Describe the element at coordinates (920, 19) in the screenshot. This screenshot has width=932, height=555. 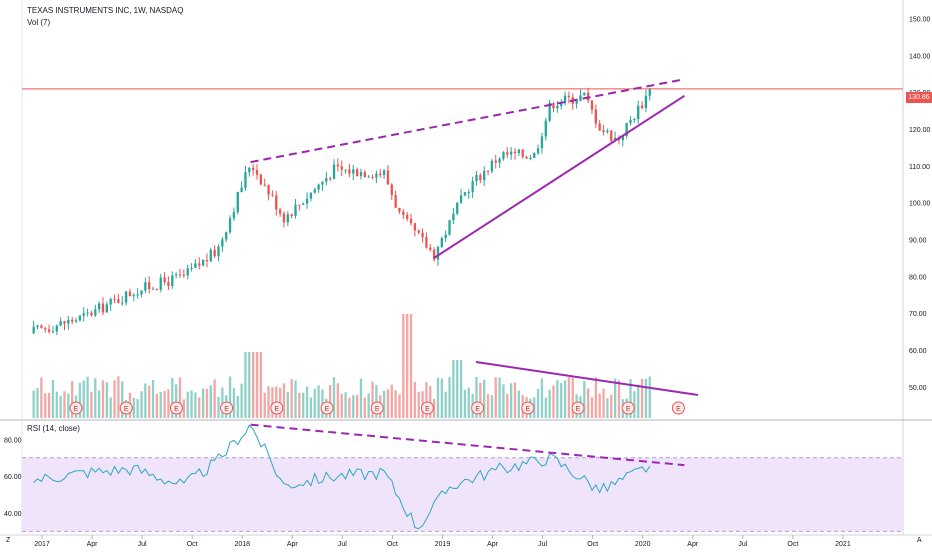
I see `price-tick-label: 150.00` at that location.